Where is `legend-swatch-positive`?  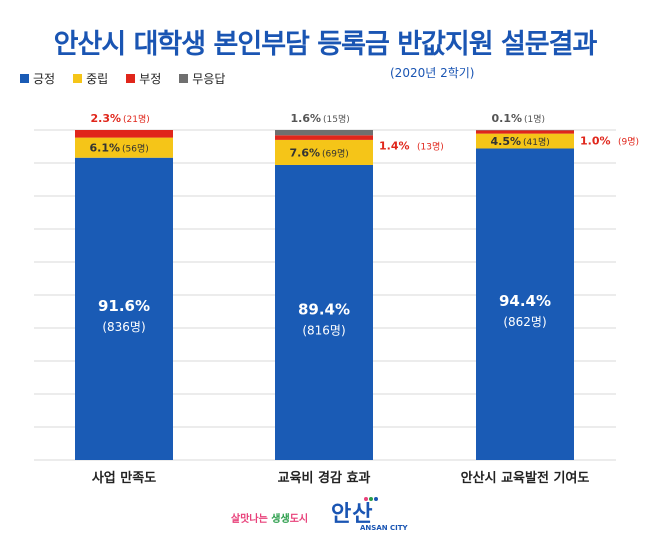
legend-swatch-positive is located at coordinates (24, 78).